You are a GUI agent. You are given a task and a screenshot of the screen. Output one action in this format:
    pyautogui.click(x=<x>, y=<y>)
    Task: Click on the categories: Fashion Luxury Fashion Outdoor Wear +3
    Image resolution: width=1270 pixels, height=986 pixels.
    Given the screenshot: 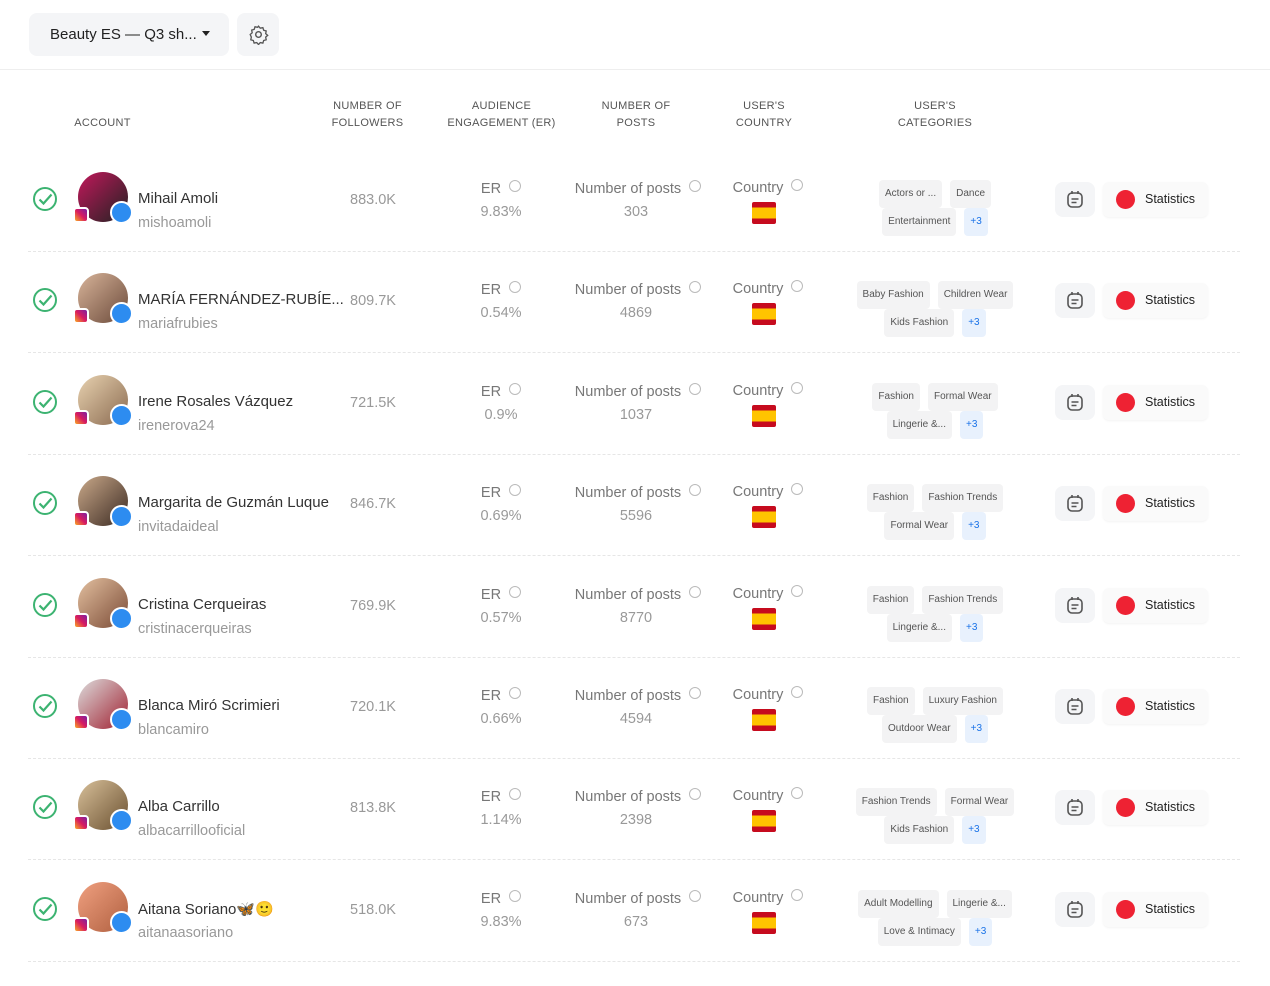 What is the action you would take?
    pyautogui.click(x=935, y=715)
    